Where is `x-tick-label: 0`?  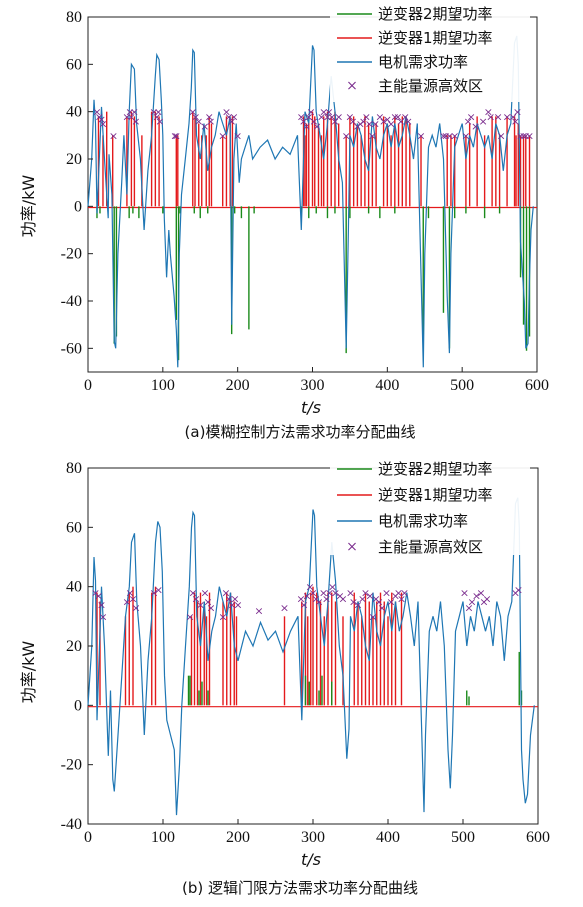 x-tick-label: 0 is located at coordinates (88, 385).